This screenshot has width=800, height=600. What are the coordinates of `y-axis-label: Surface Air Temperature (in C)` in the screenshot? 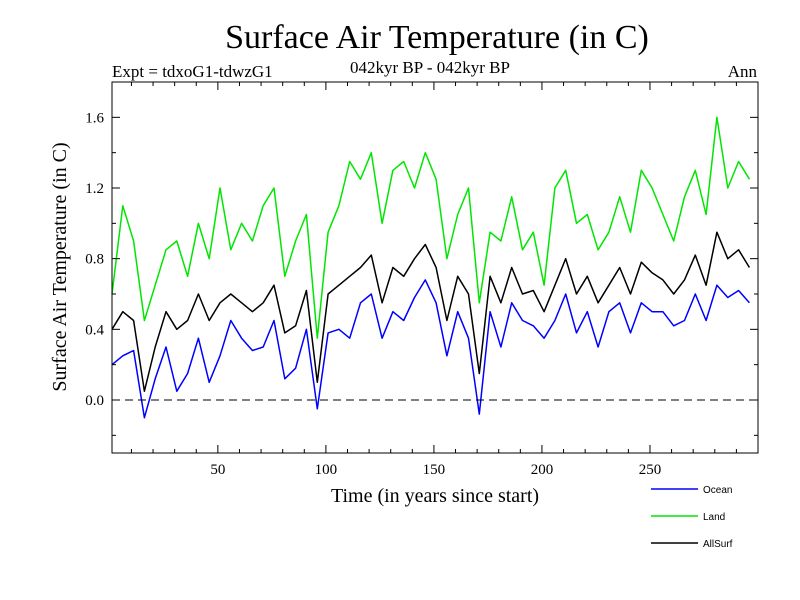 It's located at (60, 266).